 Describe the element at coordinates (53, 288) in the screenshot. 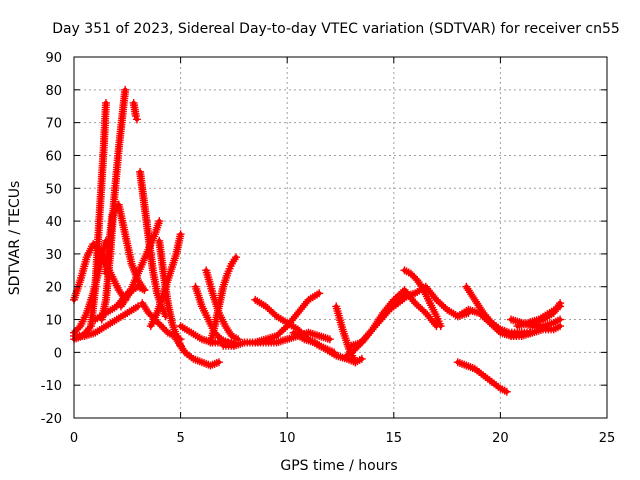

I see `y-tick-label: 20` at that location.